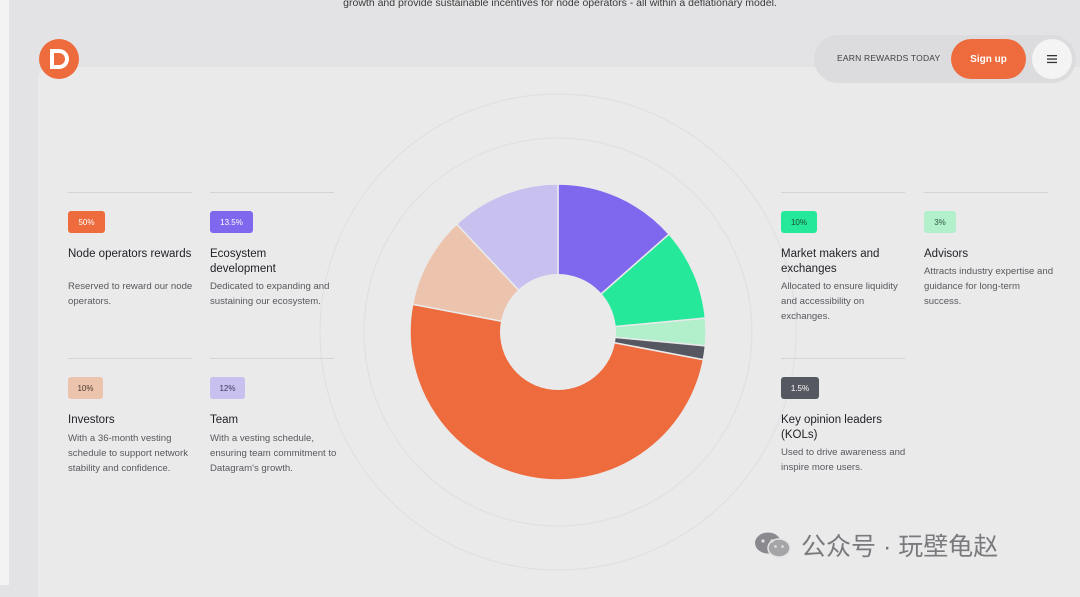  I want to click on card-title: Investors, so click(91, 420).